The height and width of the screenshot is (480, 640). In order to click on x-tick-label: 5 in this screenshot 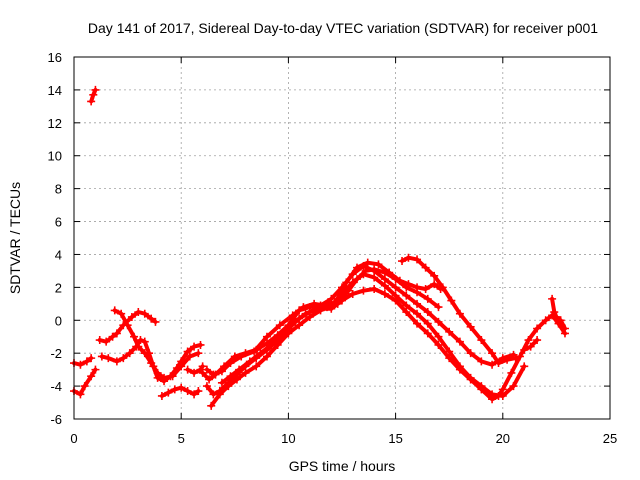, I will do `click(181, 438)`.